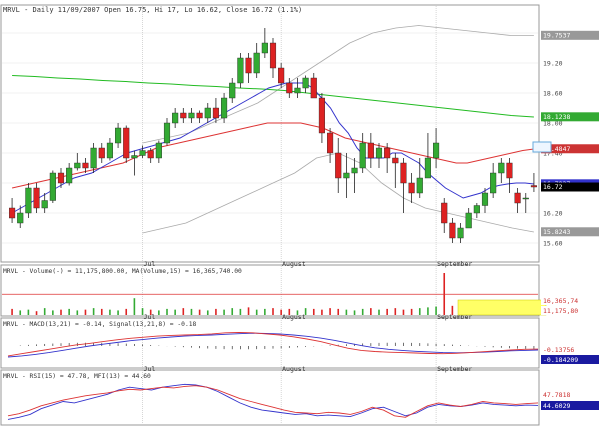  What do you see at coordinates (560, 360) in the screenshot?
I see `macd-signal-badge: -0.184209` at bounding box center [560, 360].